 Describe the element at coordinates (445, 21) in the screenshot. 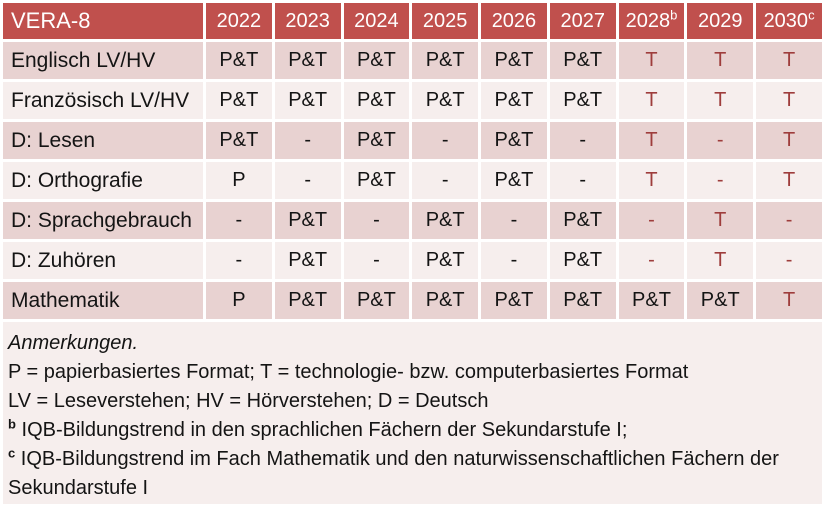

I see `year-header-2025: 2025` at that location.